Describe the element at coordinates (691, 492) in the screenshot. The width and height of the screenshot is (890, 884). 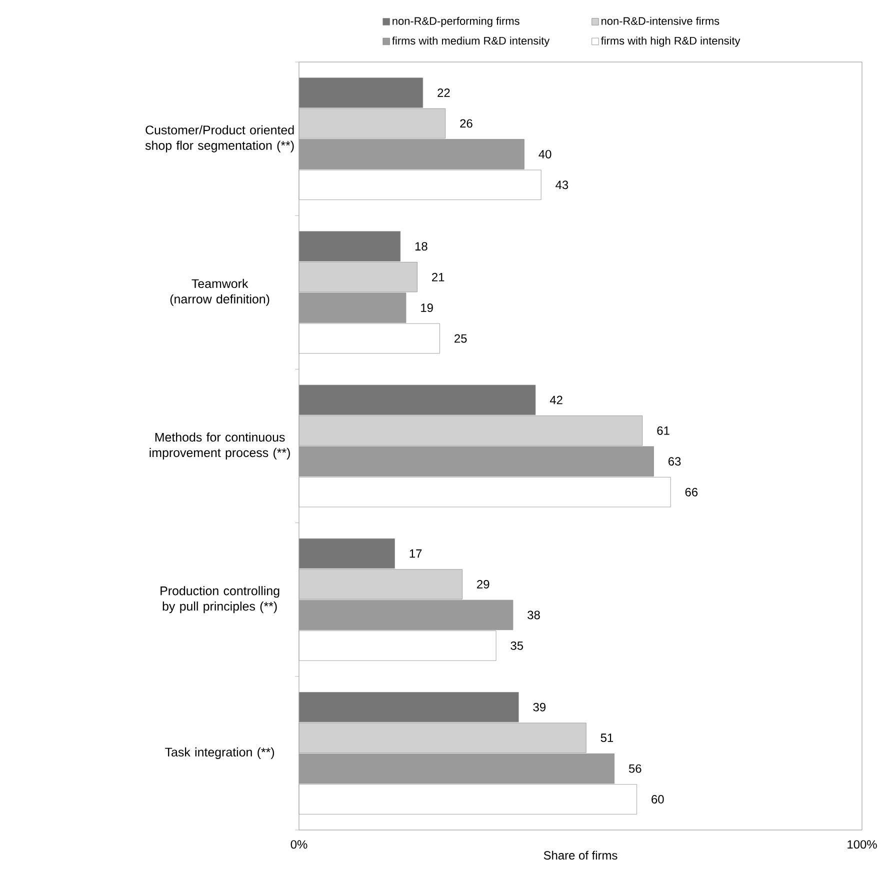
I see `data-label: 66` at that location.